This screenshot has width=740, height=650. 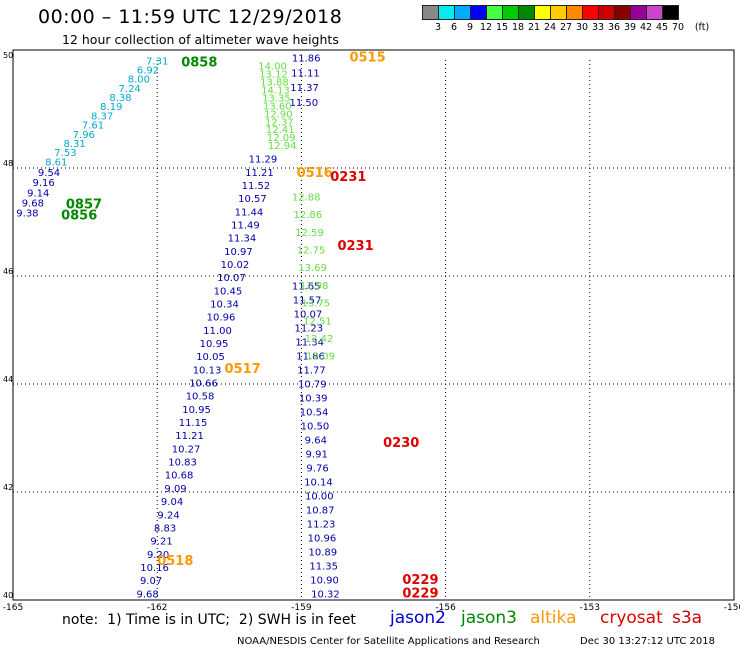 What do you see at coordinates (84, 205) in the screenshot?
I see `pass-time-label: 0857` at bounding box center [84, 205].